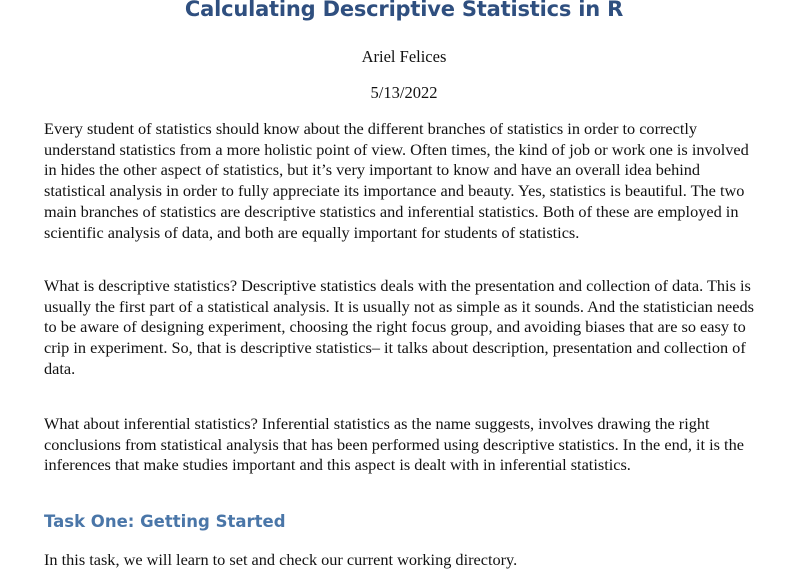 The width and height of the screenshot is (808, 572). Describe the element at coordinates (165, 521) in the screenshot. I see `section-heading: Task One: Getting Started` at that location.